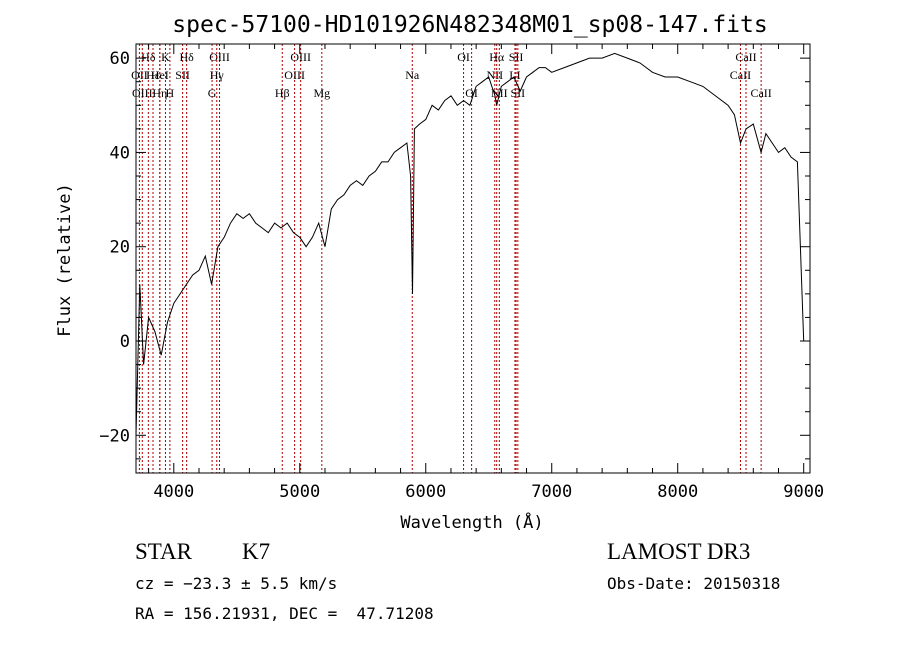 The image size is (900, 649). Describe the element at coordinates (114, 436) in the screenshot. I see `y-tick-label: −20` at that location.